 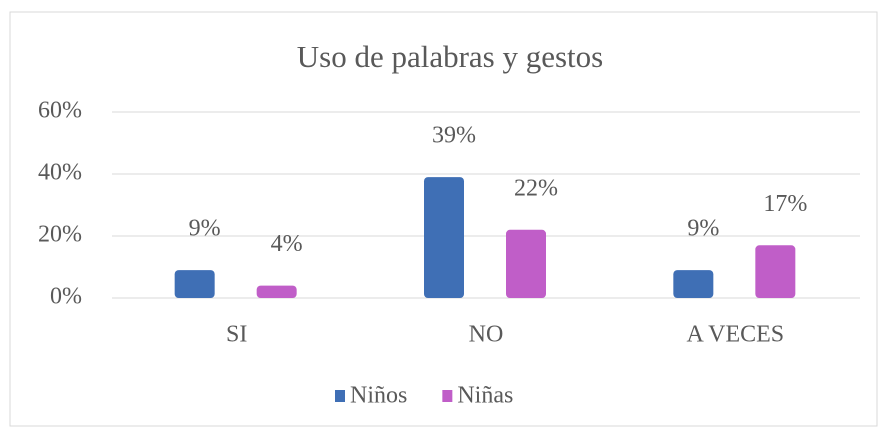 I want to click on legend-label: Niñas, so click(x=485, y=396).